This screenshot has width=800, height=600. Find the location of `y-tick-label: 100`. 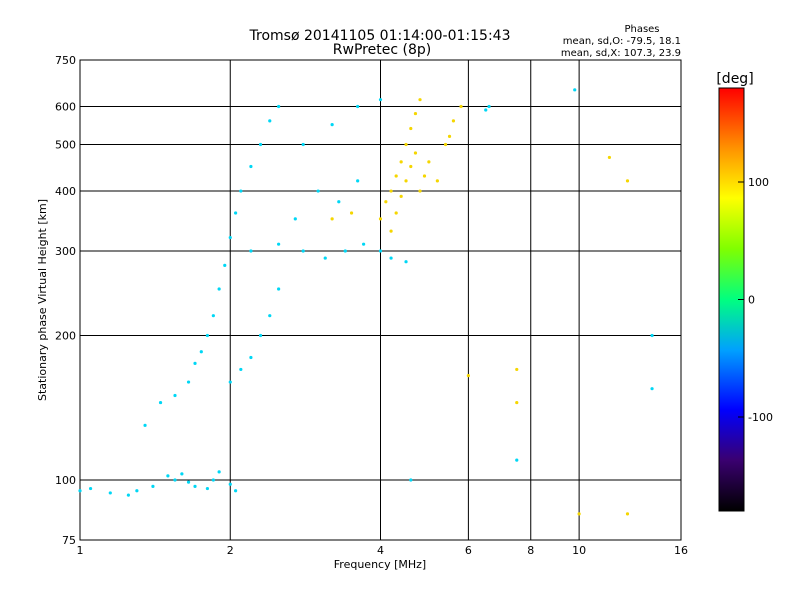

y-tick-label: 100 is located at coordinates (65, 480).